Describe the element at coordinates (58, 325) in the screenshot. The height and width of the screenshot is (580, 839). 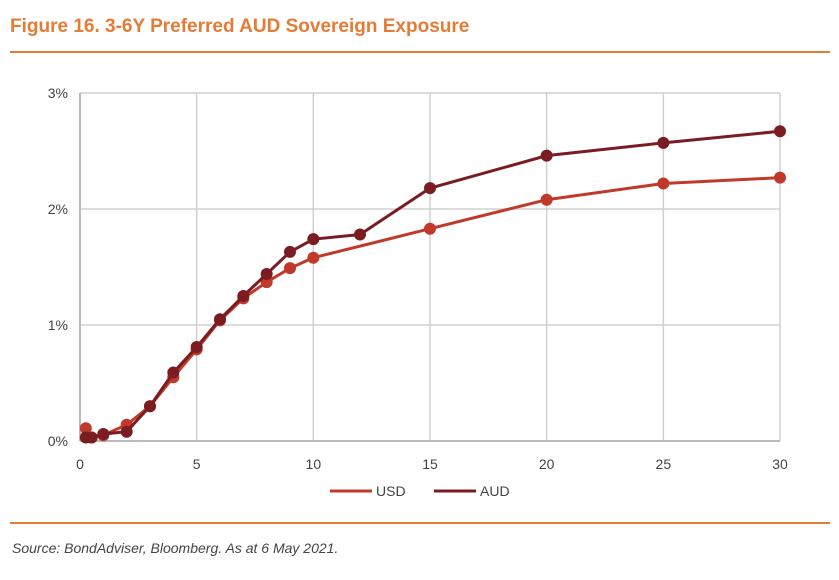
I see `y-tick-label: 1%` at that location.